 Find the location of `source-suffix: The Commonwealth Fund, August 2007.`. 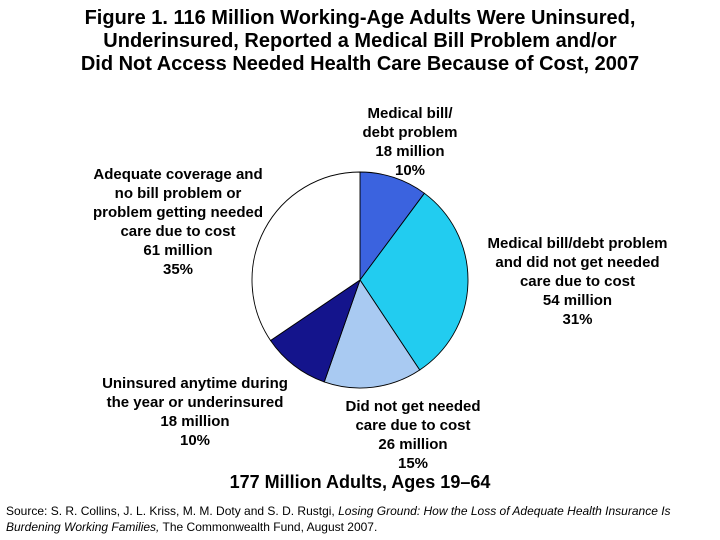

source-suffix: The Commonwealth Fund, August 2007. is located at coordinates (268, 527).